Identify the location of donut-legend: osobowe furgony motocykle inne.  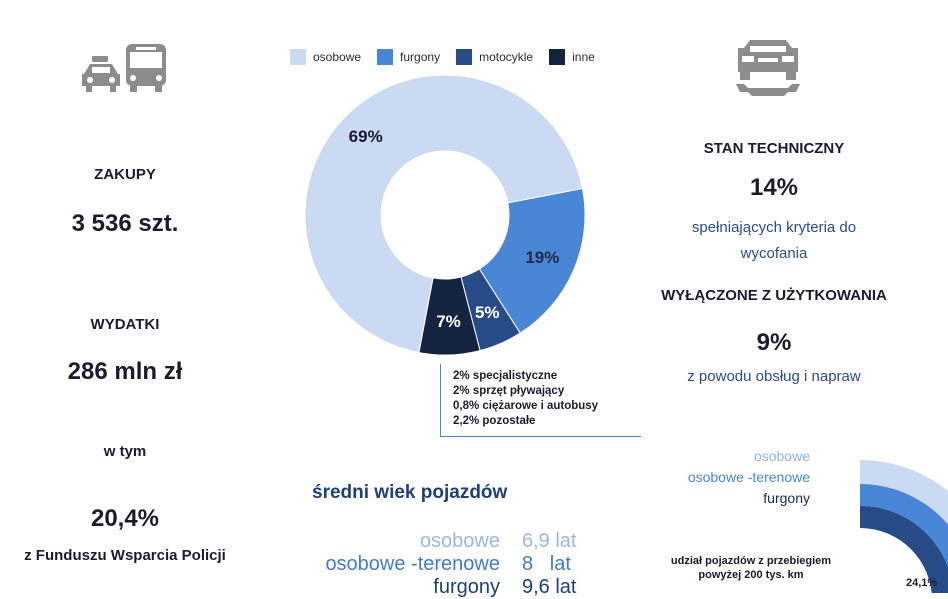
(442, 57).